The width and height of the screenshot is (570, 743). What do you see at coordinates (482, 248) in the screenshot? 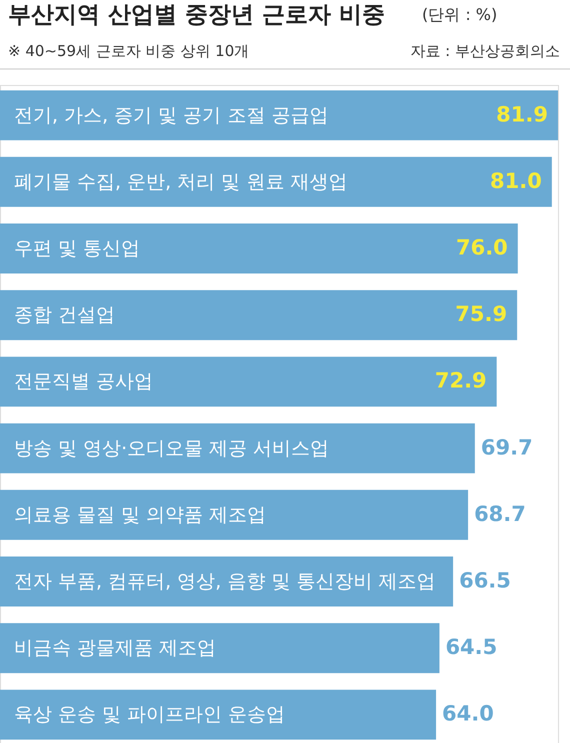
I see `data-label: 76.0` at bounding box center [482, 248].